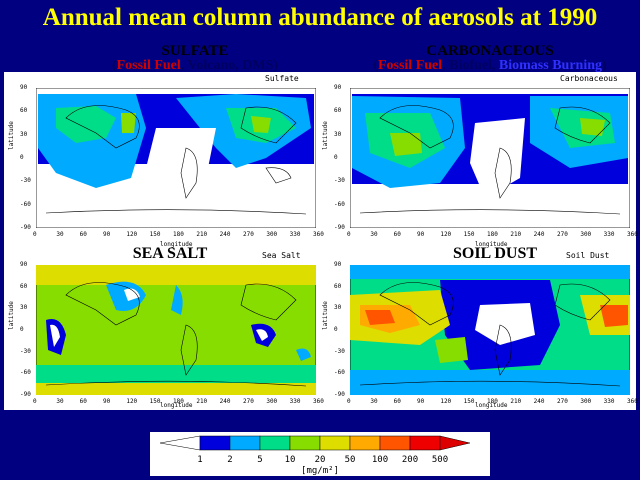 This screenshot has height=480, width=640. I want to click on dust-map, so click(490, 330).